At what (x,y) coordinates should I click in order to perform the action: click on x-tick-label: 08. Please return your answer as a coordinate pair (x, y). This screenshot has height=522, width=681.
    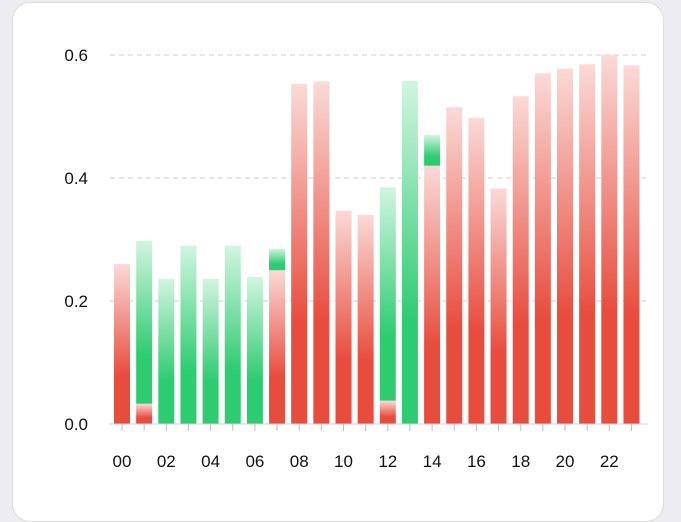
    Looking at the image, I should click on (299, 461).